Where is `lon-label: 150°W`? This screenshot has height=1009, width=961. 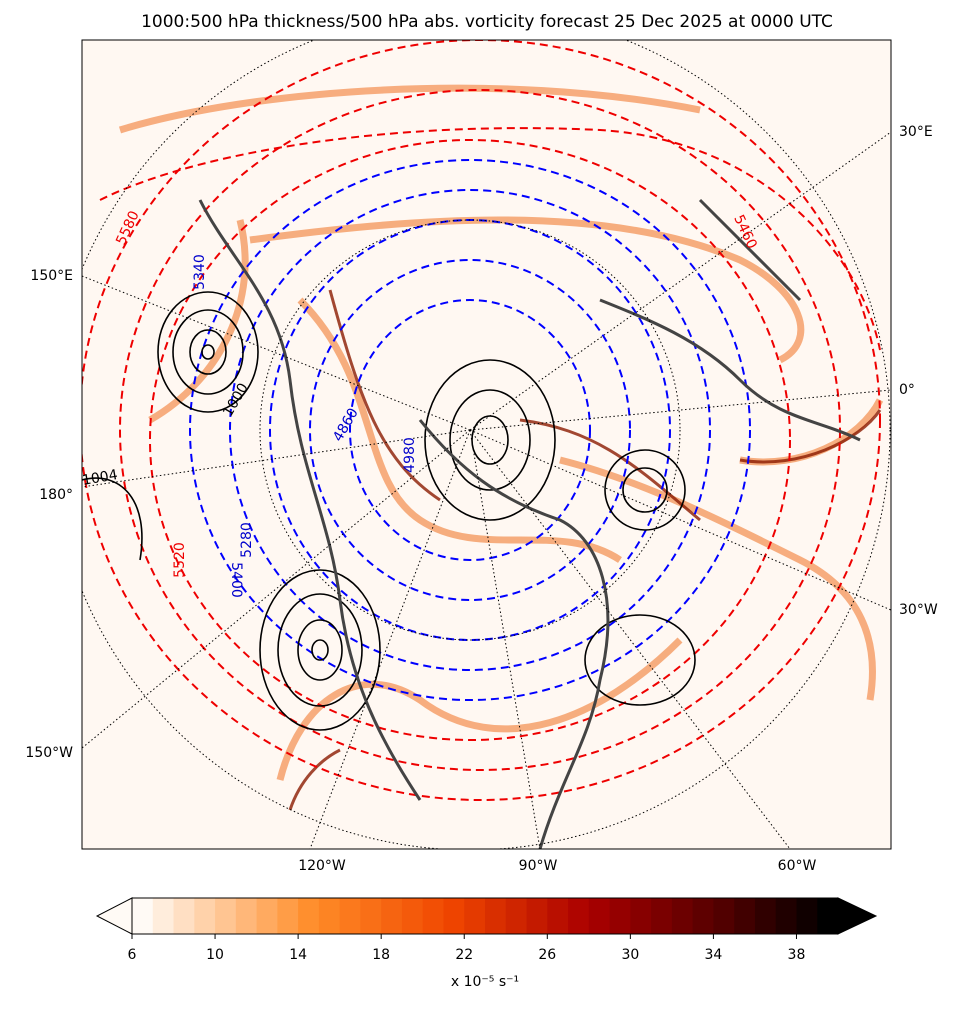
lon-label: 150°W is located at coordinates (49, 753).